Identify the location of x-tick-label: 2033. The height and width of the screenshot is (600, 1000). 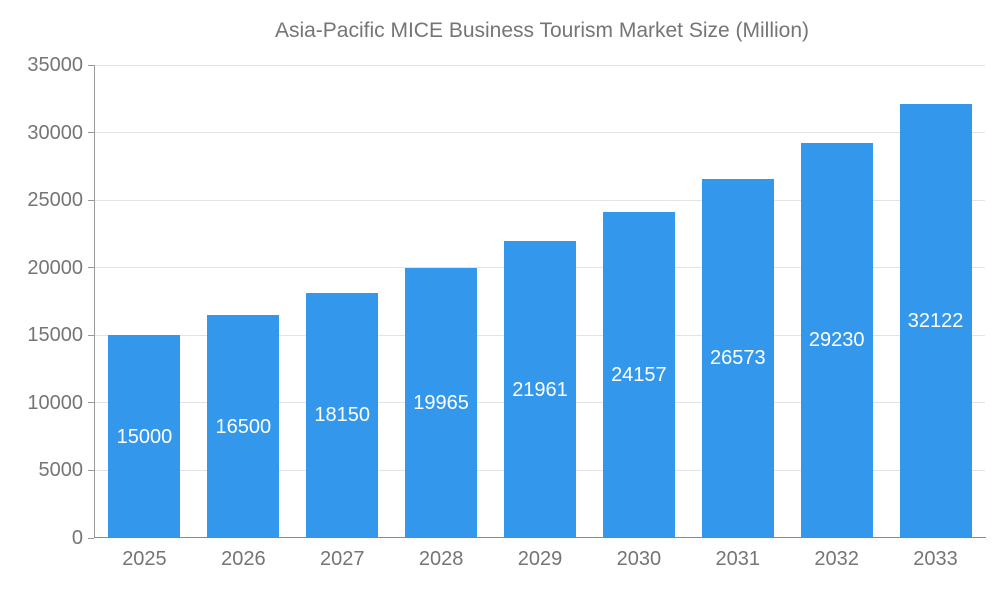
(935, 559).